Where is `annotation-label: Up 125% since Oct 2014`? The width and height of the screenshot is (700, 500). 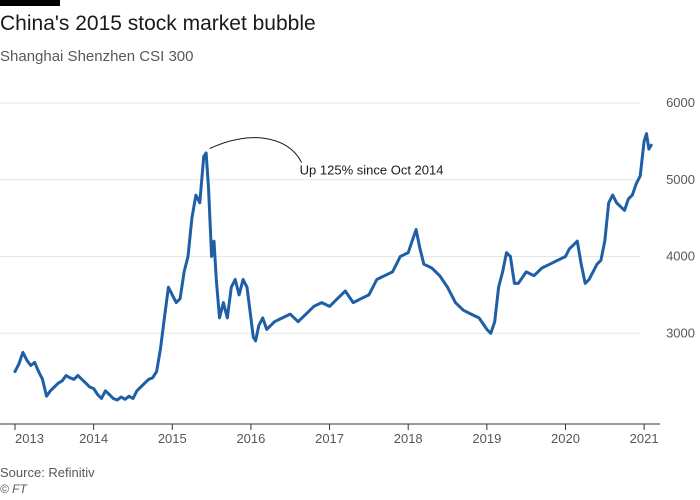
annotation-label: Up 125% since Oct 2014 is located at coordinates (372, 170).